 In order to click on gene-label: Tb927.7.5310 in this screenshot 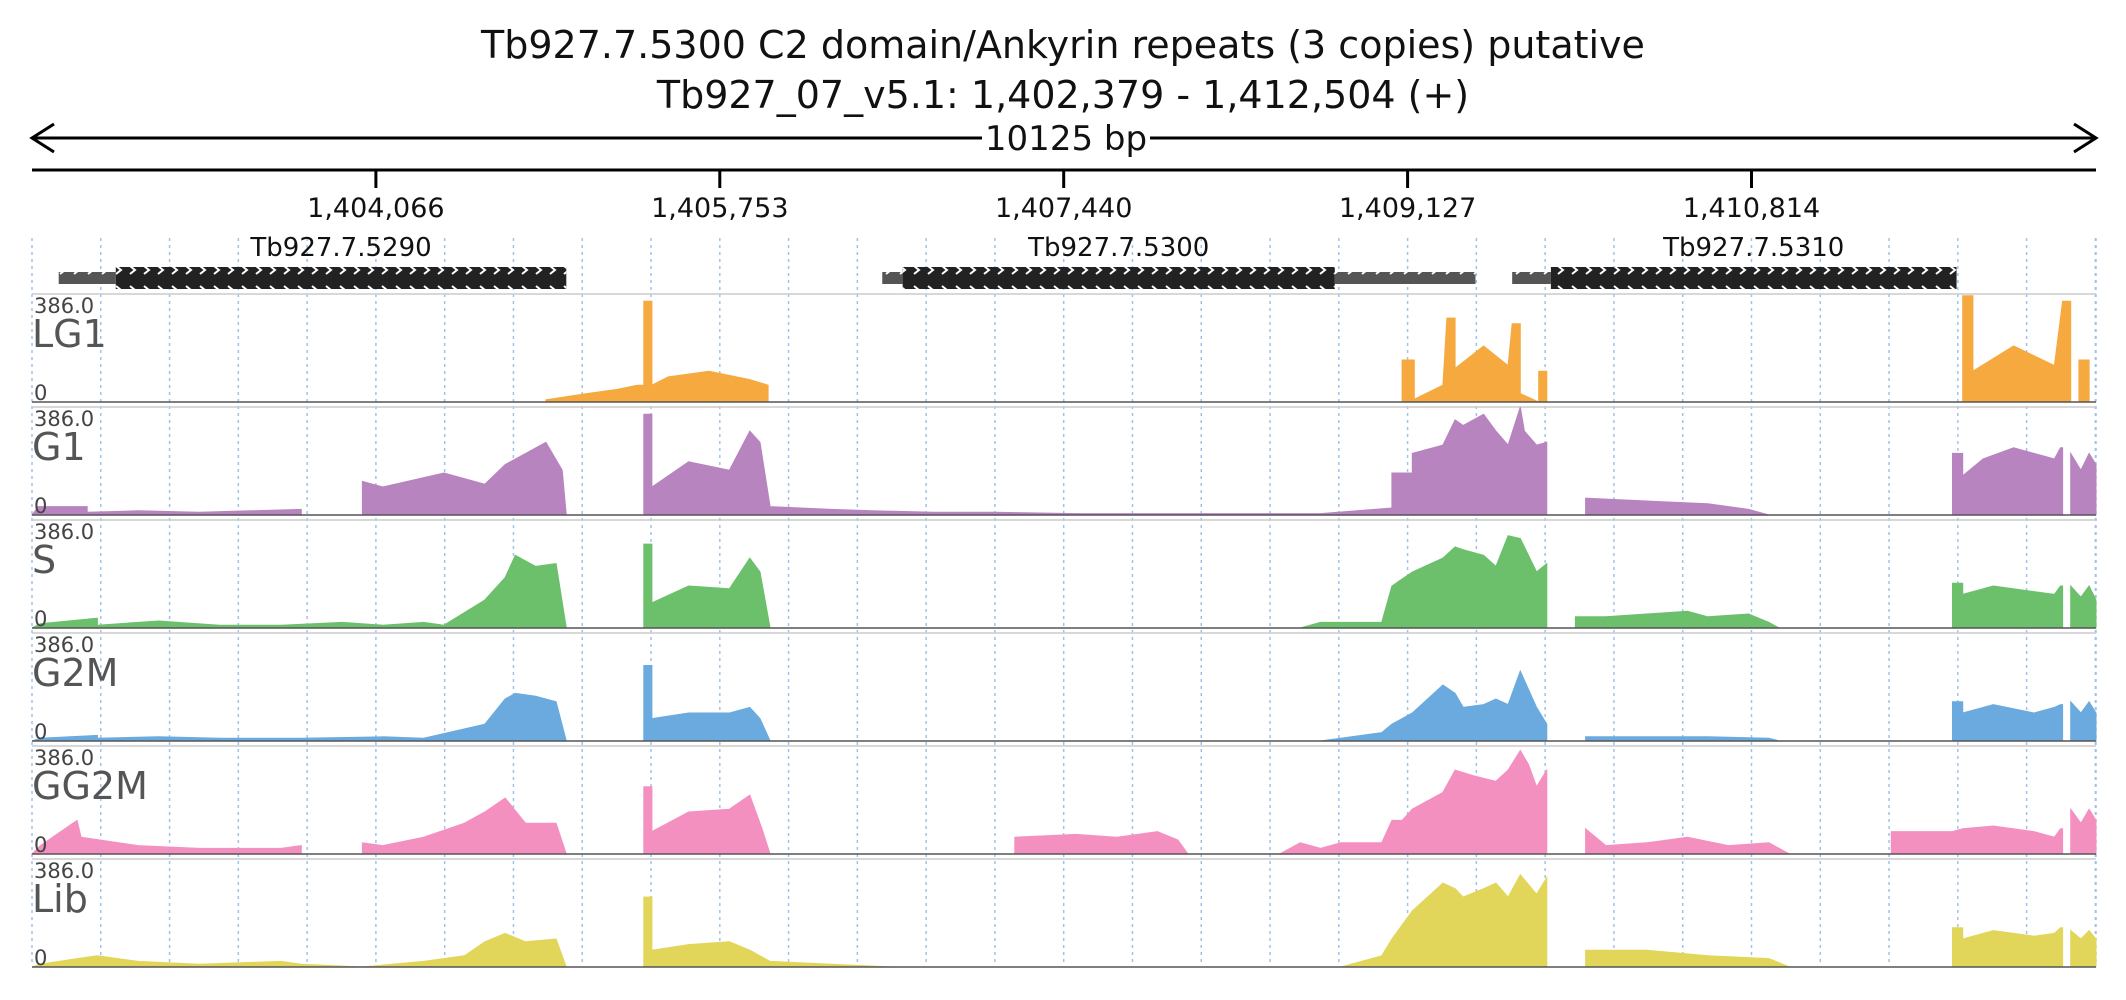, I will do `click(1753, 248)`.